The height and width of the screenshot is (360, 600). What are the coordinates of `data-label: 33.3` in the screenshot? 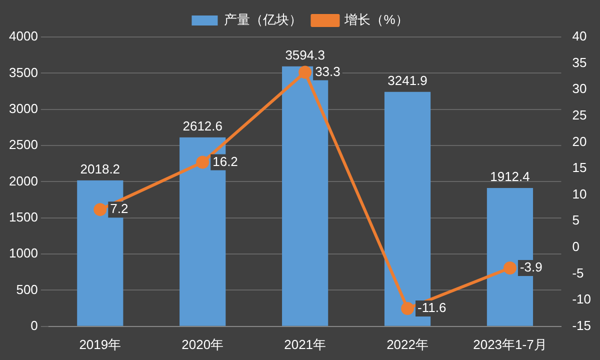 It's located at (327, 71).